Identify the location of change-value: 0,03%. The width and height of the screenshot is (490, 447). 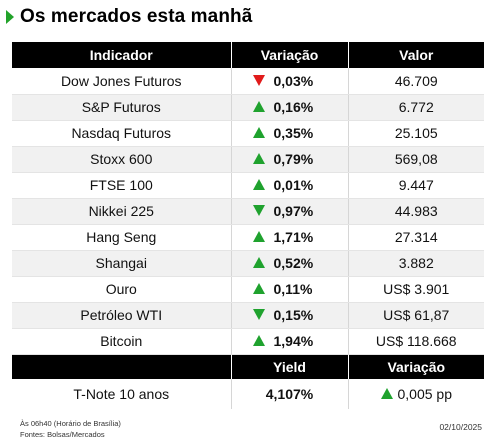
(293, 80).